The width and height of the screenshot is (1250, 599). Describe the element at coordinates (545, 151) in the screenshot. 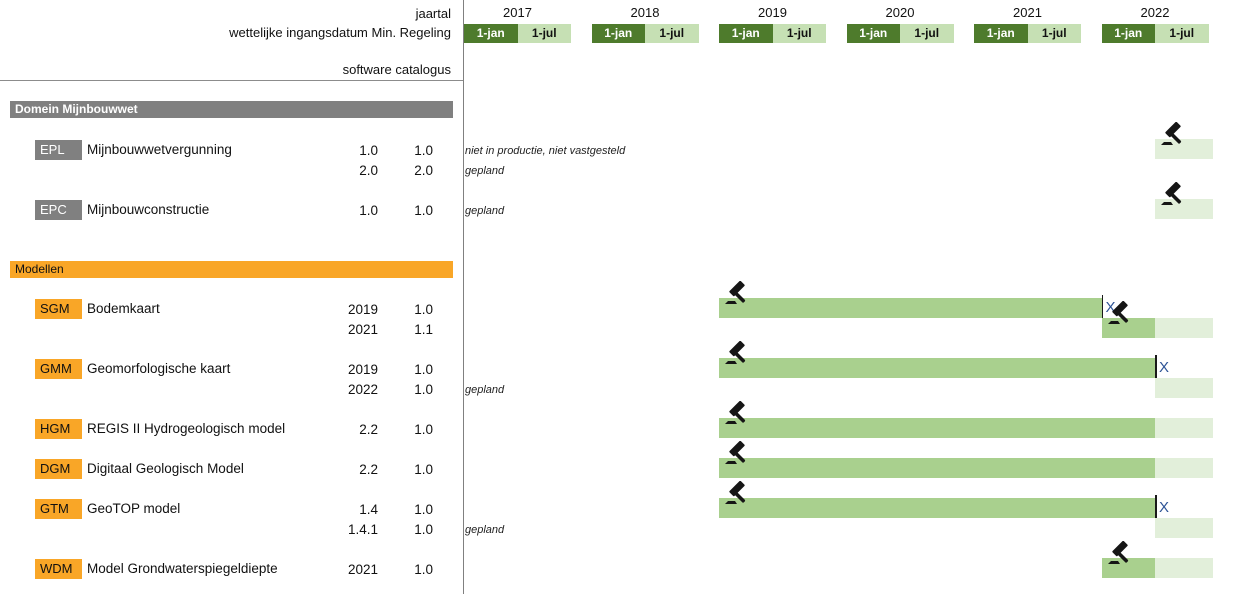

I see `row-note: niet in productie, niet vastgesteld` at that location.